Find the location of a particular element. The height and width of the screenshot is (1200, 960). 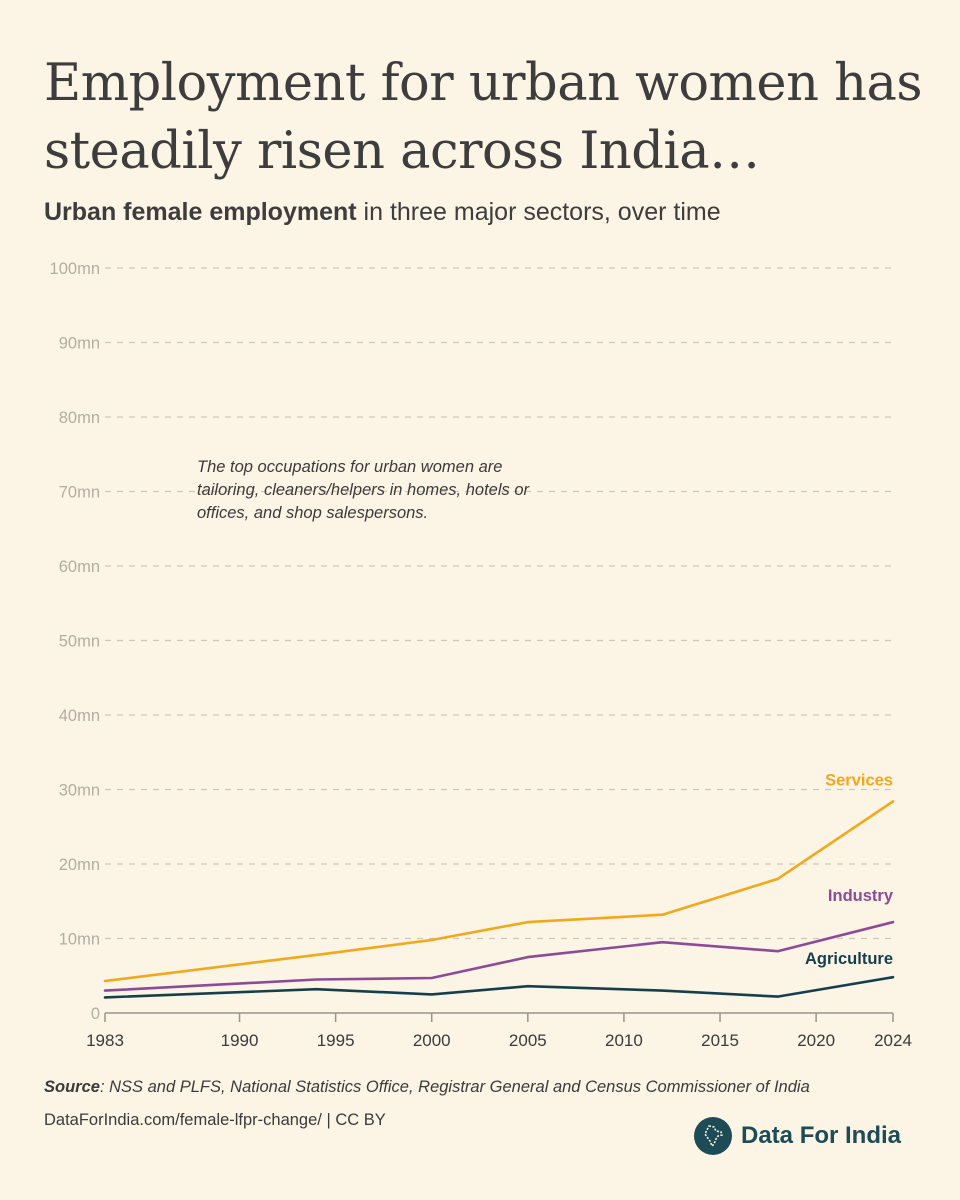

x-tick-label: 1995 is located at coordinates (336, 1040).